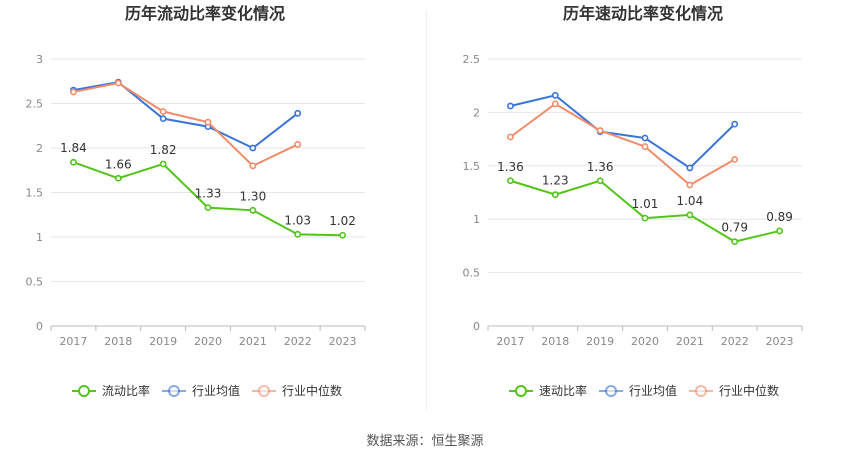 This screenshot has width=850, height=459. What do you see at coordinates (476, 112) in the screenshot?
I see `y-tick-label: 2` at bounding box center [476, 112].